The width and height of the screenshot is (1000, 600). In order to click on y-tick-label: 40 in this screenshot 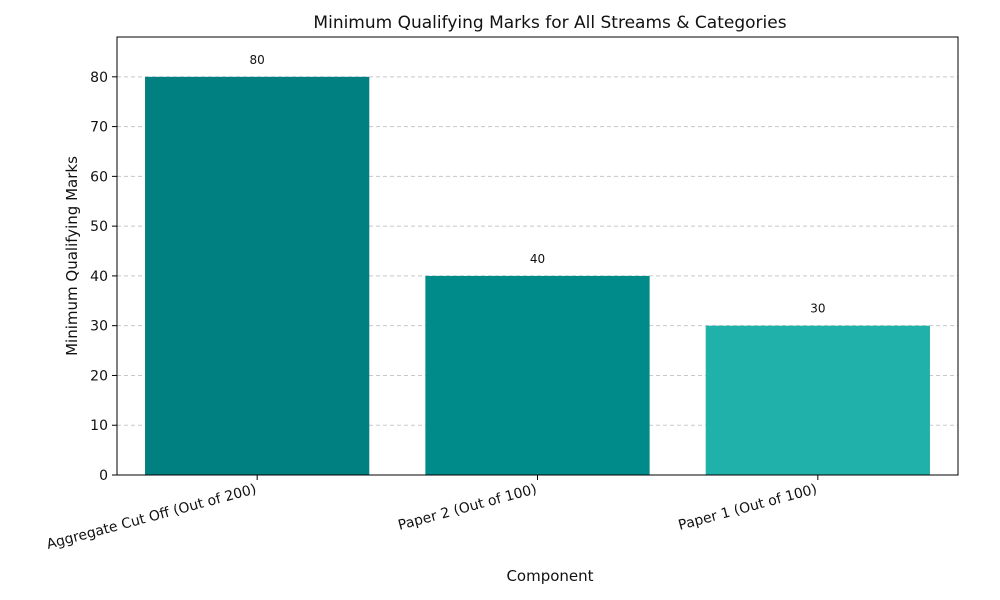, I will do `click(99, 277)`.